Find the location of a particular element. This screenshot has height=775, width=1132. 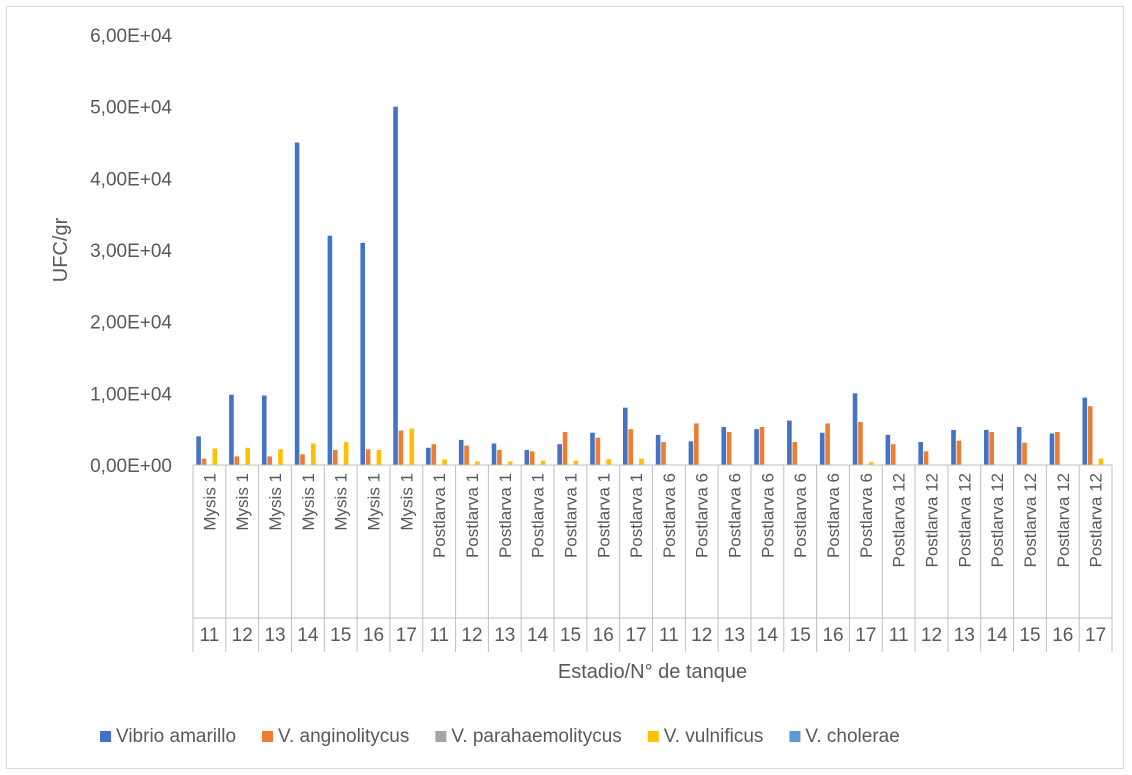

x-tank-label: 17 is located at coordinates (406, 635).